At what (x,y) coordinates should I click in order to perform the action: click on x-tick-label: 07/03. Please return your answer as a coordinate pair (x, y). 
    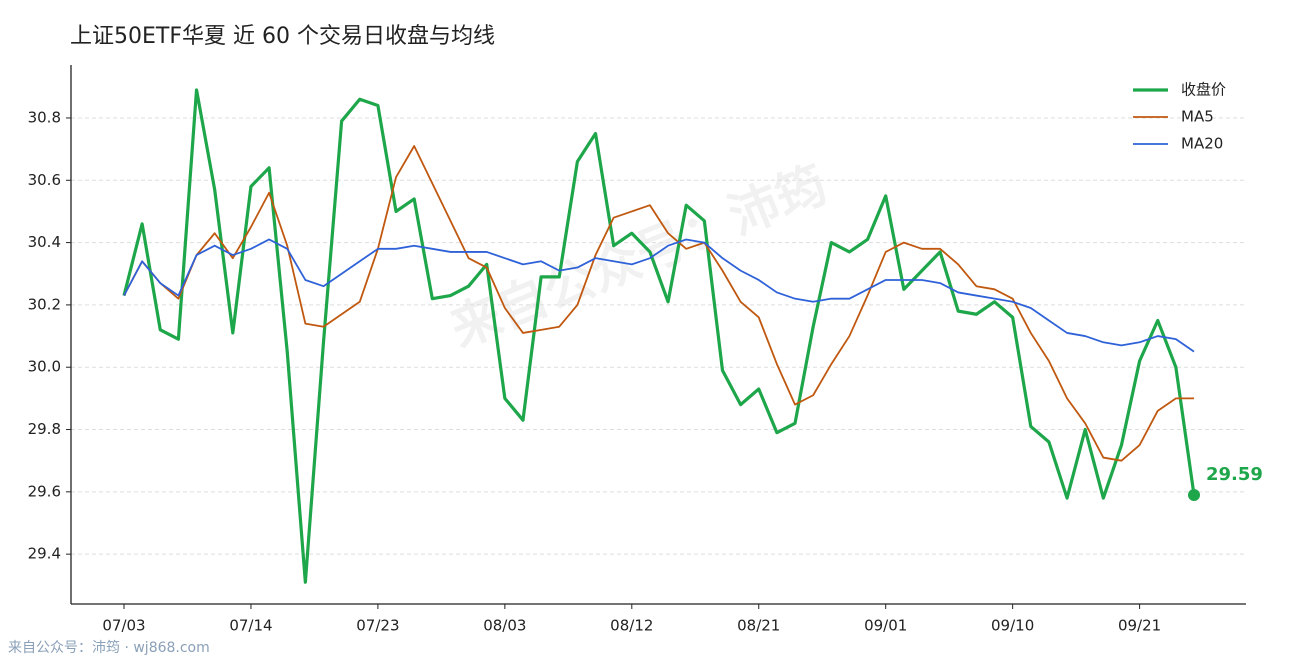
    Looking at the image, I should click on (123, 626).